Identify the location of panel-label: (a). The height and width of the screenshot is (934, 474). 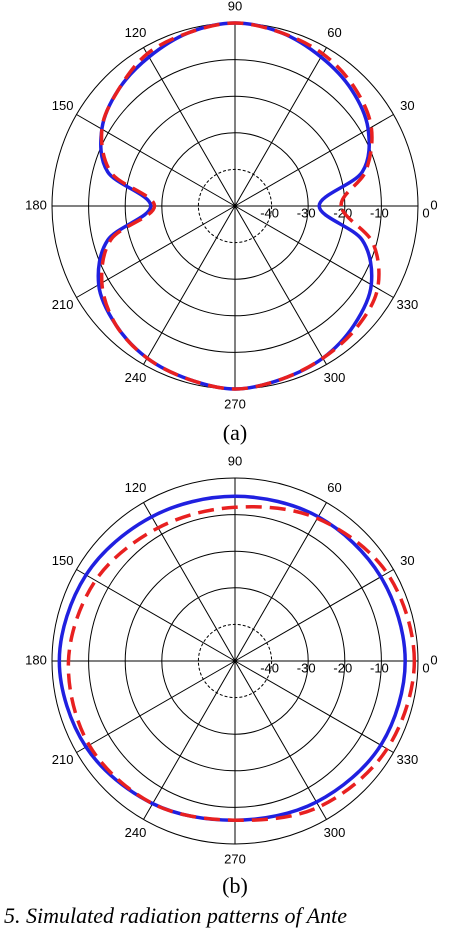
(235, 432).